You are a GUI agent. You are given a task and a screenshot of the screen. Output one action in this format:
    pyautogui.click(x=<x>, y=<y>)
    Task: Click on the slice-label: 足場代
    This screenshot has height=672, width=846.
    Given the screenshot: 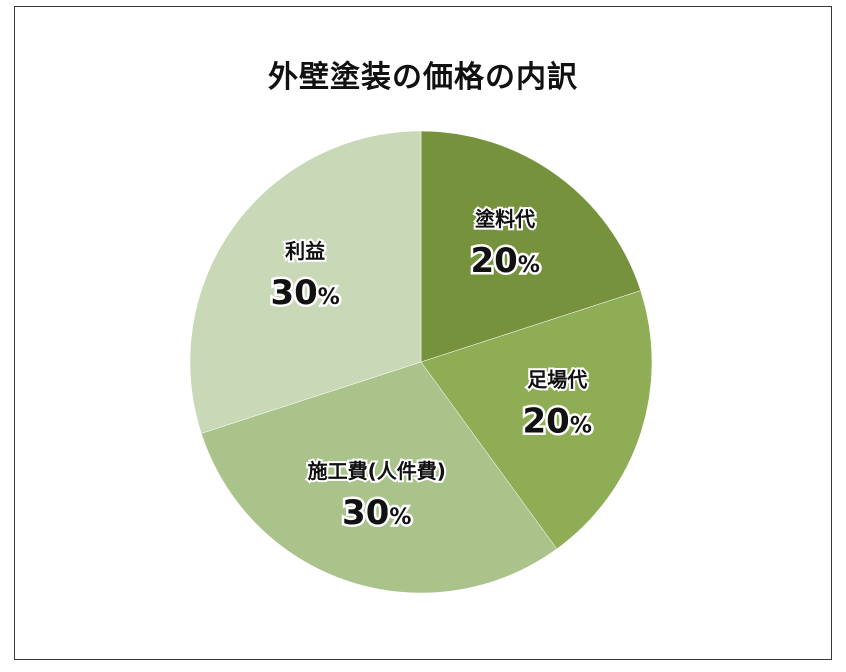 What is the action you would take?
    pyautogui.click(x=557, y=379)
    